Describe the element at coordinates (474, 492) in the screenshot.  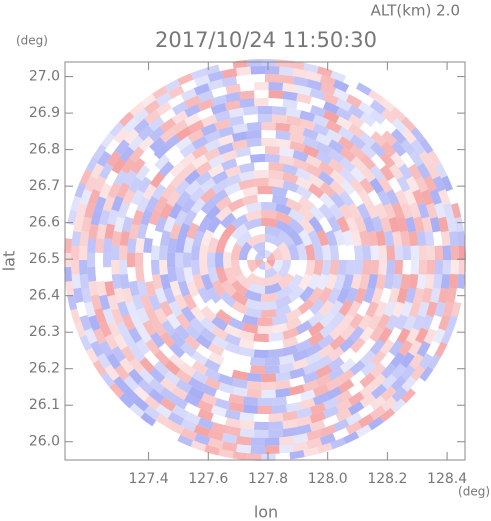
I see `x-unit: (deg)` at that location.